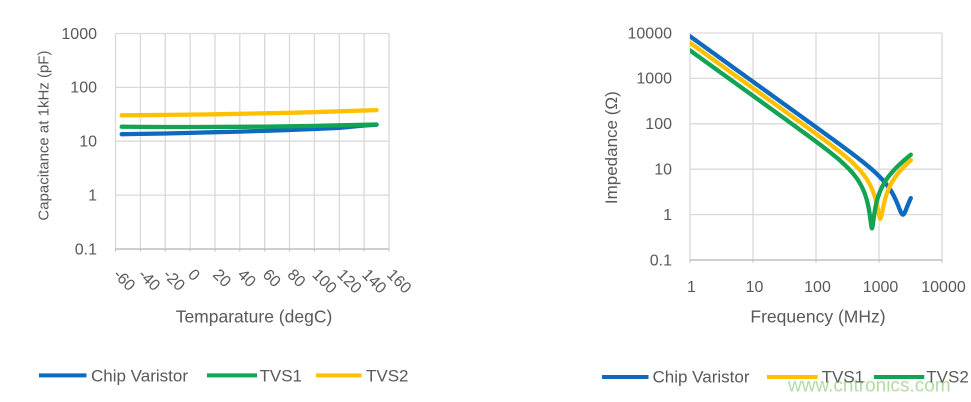 Image resolution: width=971 pixels, height=402 pixels. What do you see at coordinates (869, 386) in the screenshot?
I see `svg-text: www.chtronics.com` at bounding box center [869, 386].